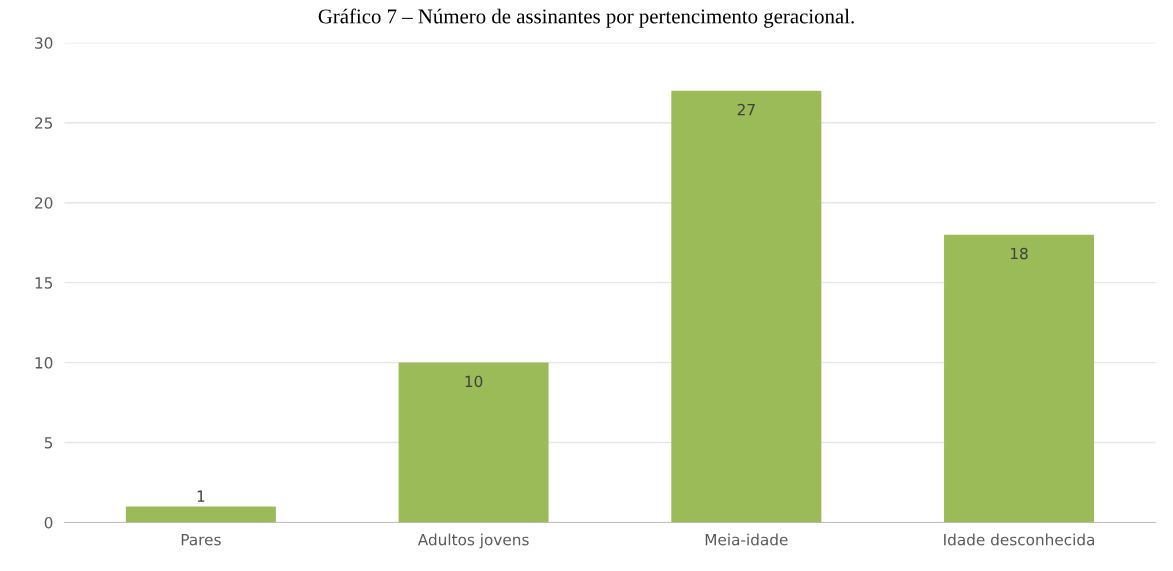 The height and width of the screenshot is (571, 1173). Describe the element at coordinates (44, 363) in the screenshot. I see `y-tick-label: 10` at that location.